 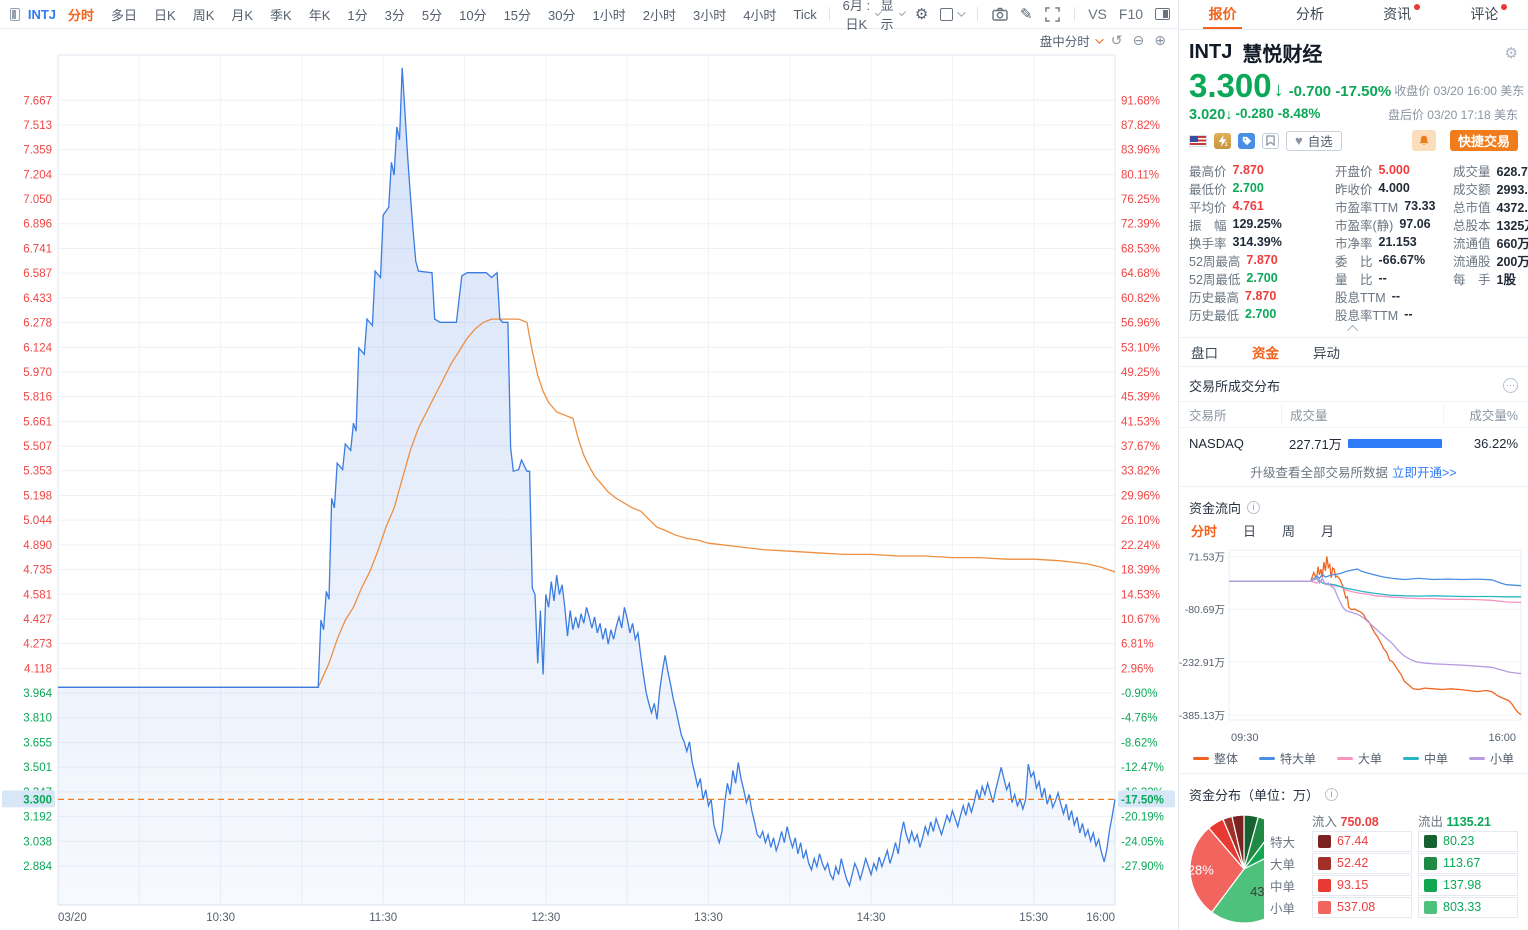 What do you see at coordinates (1215, 758) in the screenshot?
I see `legend-item-整体: 整体` at bounding box center [1215, 758].